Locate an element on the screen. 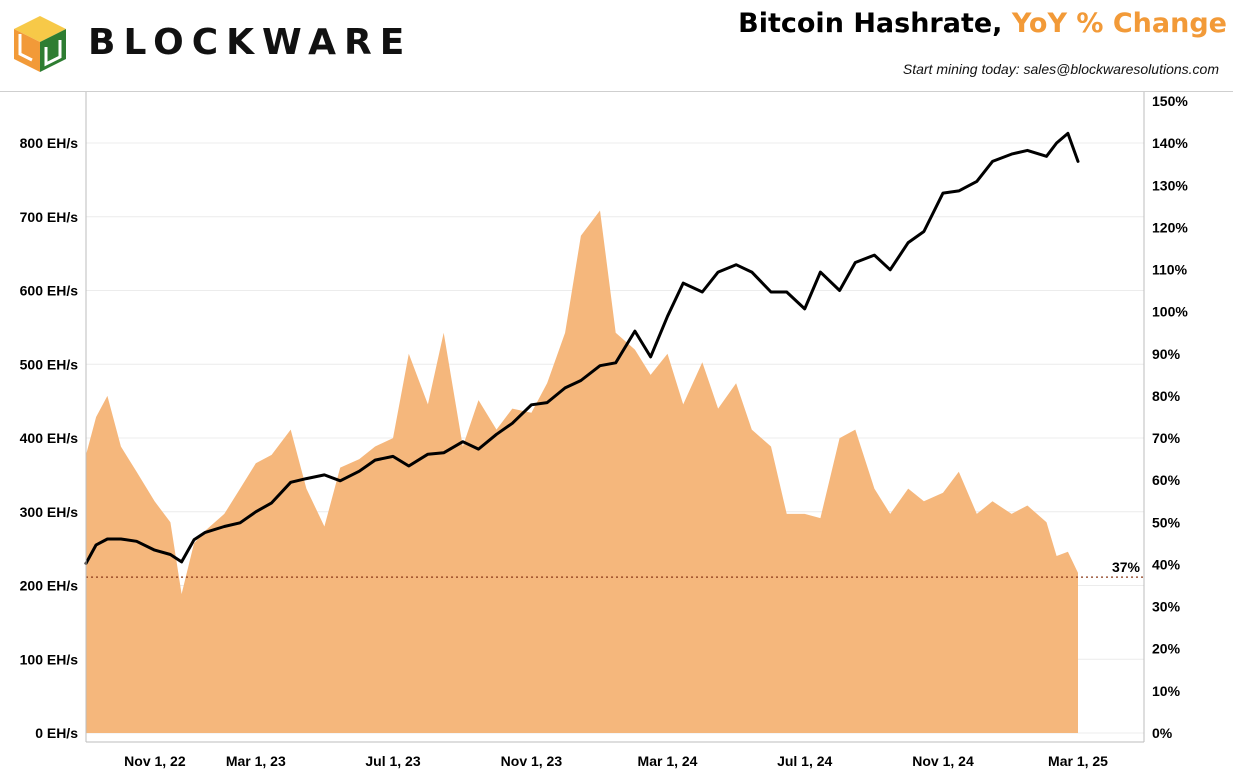 The height and width of the screenshot is (774, 1233). x-tick-label: Mar 1, 24 is located at coordinates (668, 761).